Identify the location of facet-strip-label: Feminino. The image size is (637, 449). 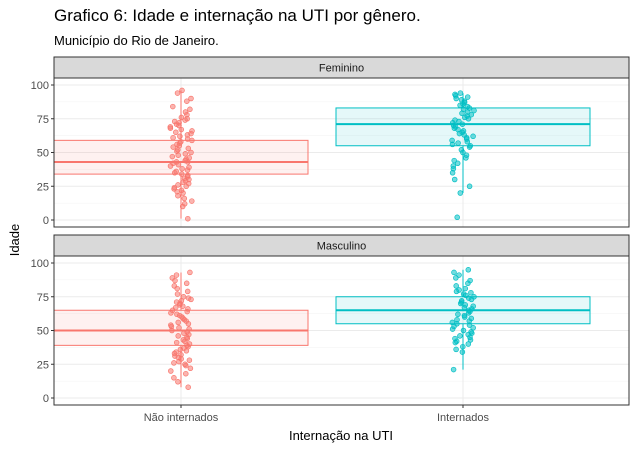
(341, 69).